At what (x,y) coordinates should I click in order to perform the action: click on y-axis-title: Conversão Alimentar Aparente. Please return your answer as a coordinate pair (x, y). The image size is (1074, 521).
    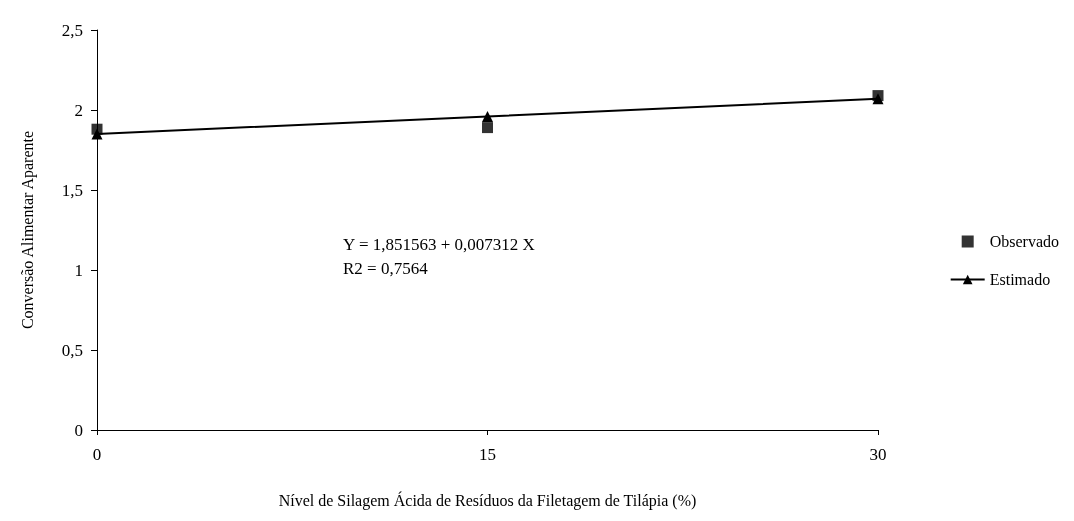
    Looking at the image, I should click on (27, 230).